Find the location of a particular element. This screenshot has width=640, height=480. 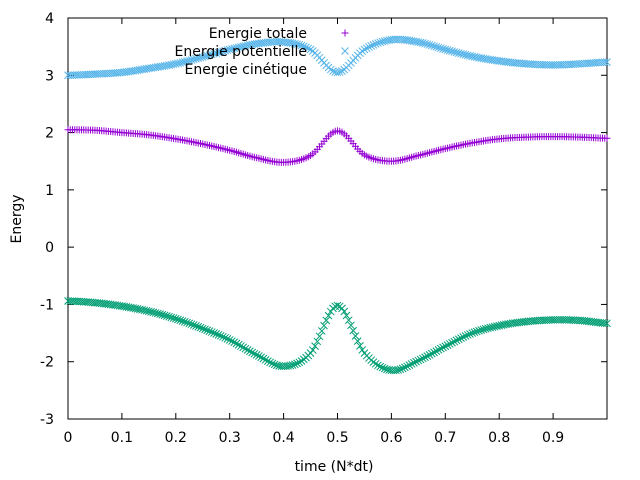

legend-label: Energie totale is located at coordinates (258, 34).